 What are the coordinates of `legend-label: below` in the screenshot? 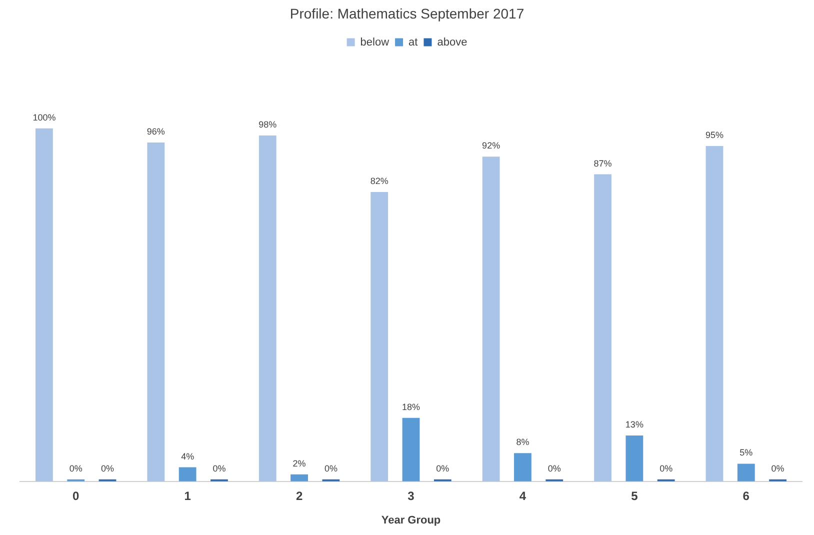 It's located at (375, 42).